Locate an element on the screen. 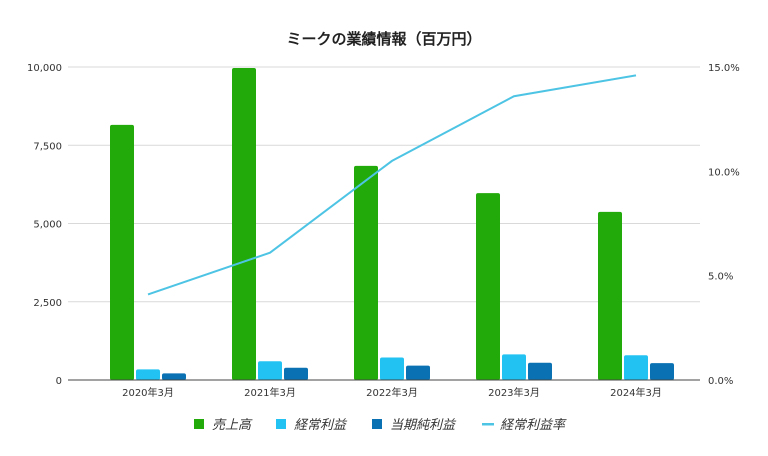 The image size is (768, 456). right-tick-label: 10.0% is located at coordinates (724, 172).